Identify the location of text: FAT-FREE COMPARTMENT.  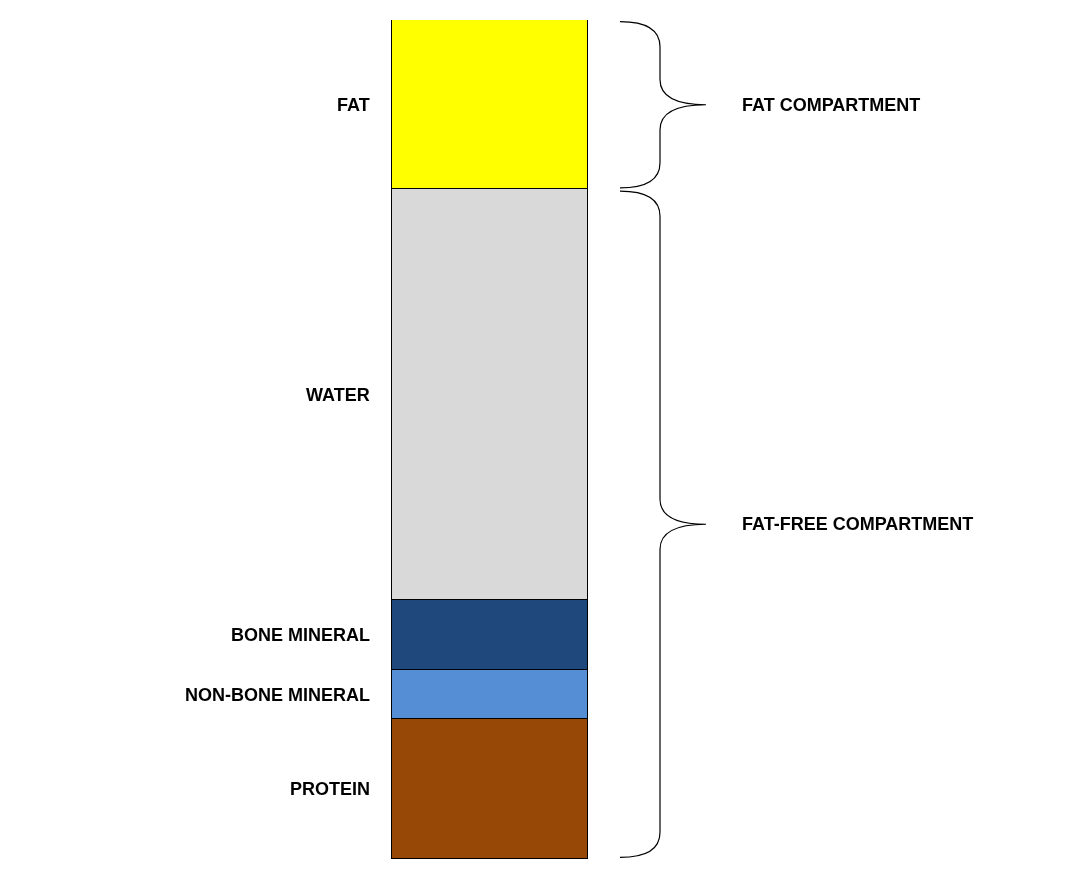
(858, 524).